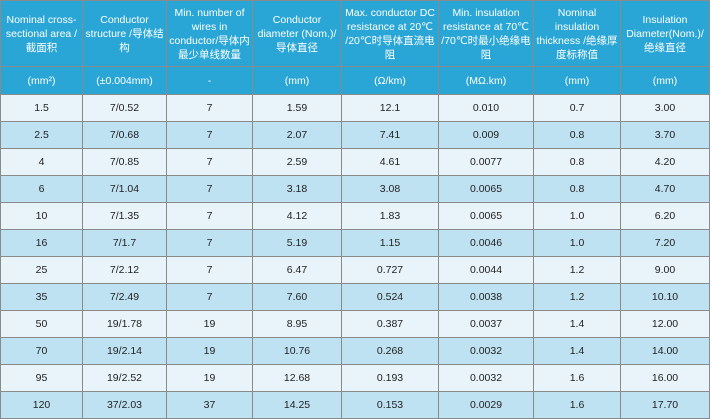  I want to click on table-cell: 0.193, so click(390, 378).